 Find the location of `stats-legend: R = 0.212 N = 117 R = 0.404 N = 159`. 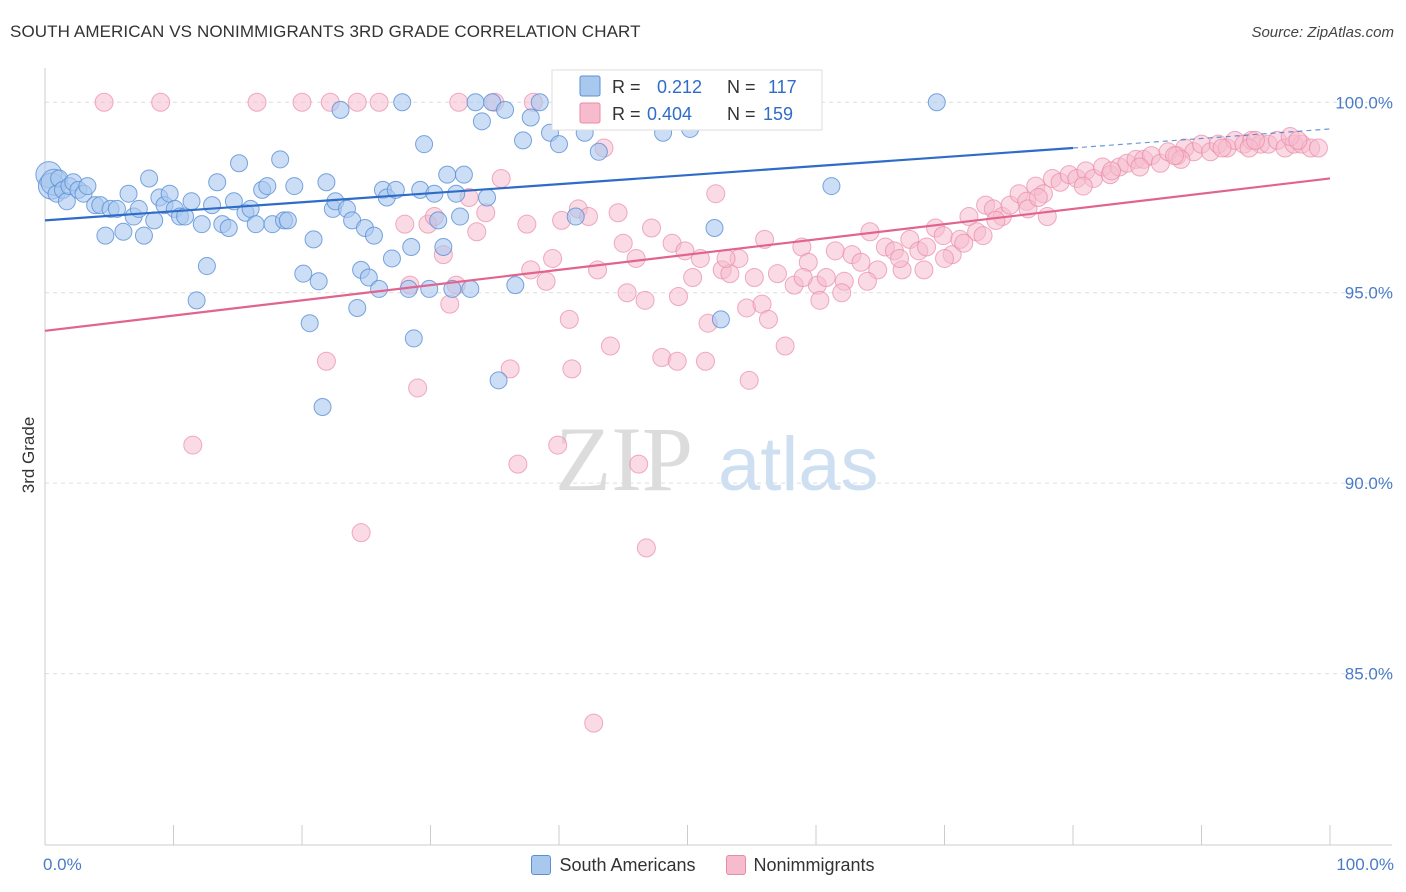

stats-legend: R = 0.212 N = 117 R = 0.404 N = 159 is located at coordinates (687, 100).